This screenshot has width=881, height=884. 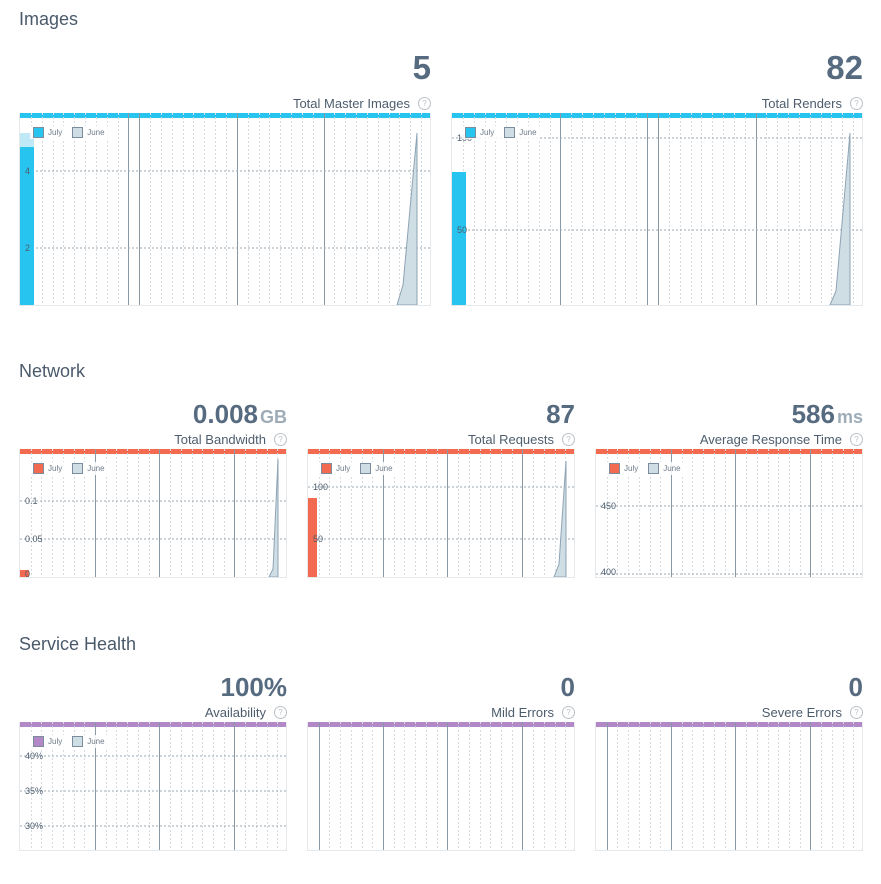 What do you see at coordinates (320, 487) in the screenshot?
I see `tick-label: 100` at bounding box center [320, 487].